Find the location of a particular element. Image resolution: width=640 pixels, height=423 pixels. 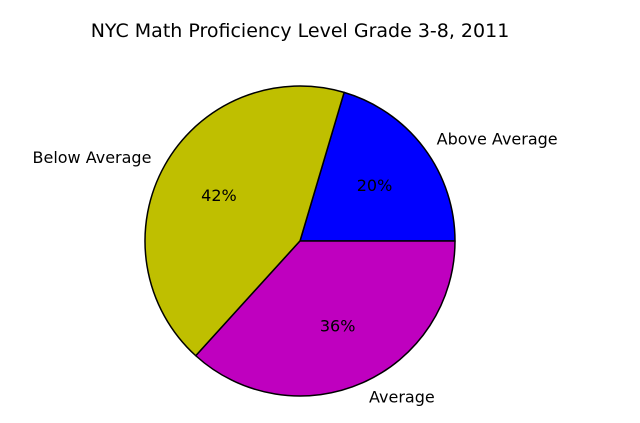

slice-category-label-average: Average is located at coordinates (402, 396).